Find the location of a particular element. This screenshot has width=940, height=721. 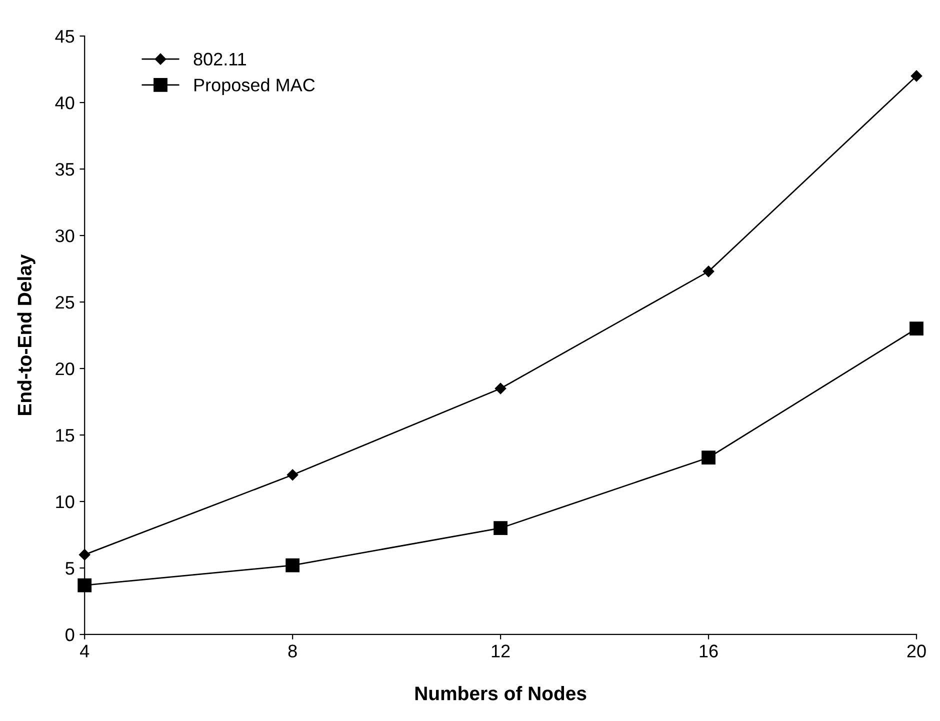

y-tick-label: 35 is located at coordinates (64, 169).